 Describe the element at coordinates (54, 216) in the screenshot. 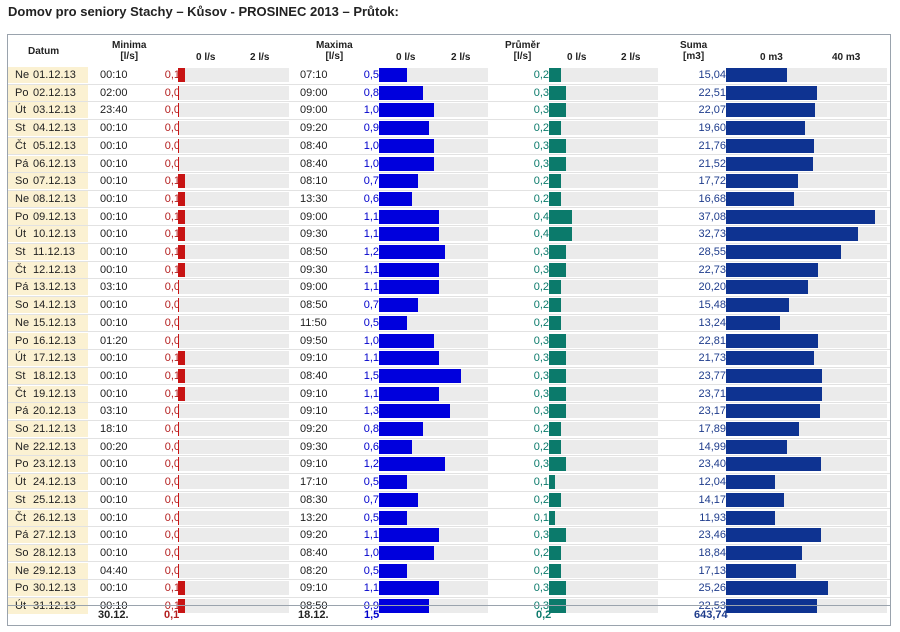

I see `row-date: 09.12.13` at that location.